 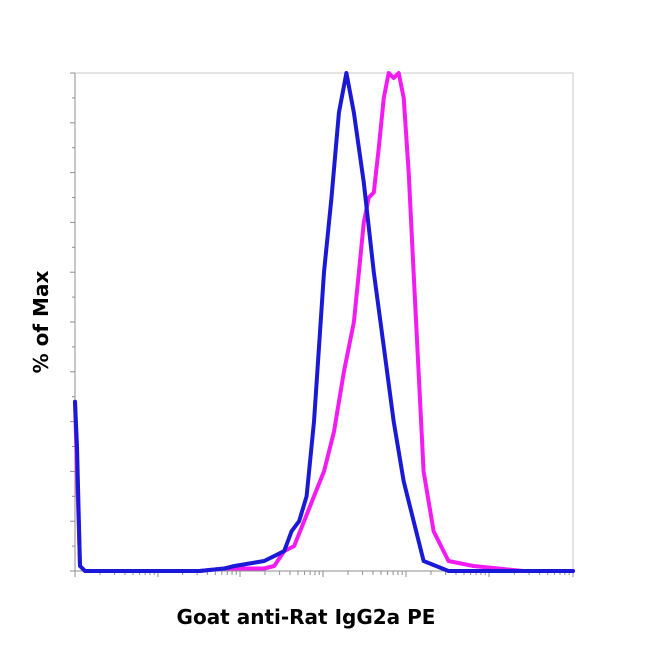 What do you see at coordinates (306, 617) in the screenshot?
I see `x-axis-title: Goat anti-Rat IgG2a PE` at bounding box center [306, 617].